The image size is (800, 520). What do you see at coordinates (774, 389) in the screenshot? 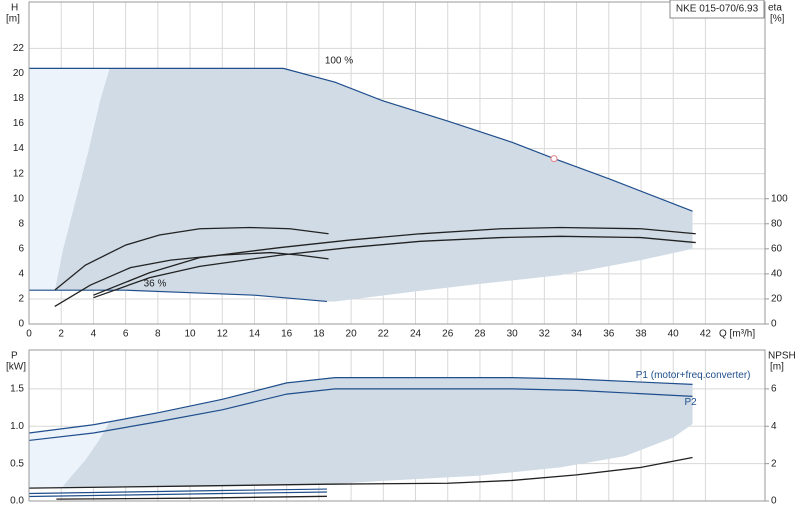
I see `y2-tick-label: 6` at bounding box center [774, 389].